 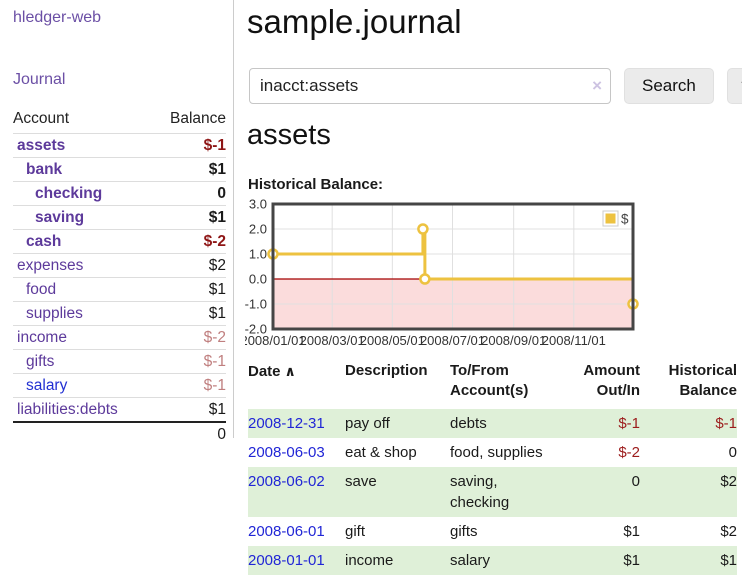 What do you see at coordinates (67, 409) in the screenshot?
I see `account-link: liabilities:debts` at bounding box center [67, 409].